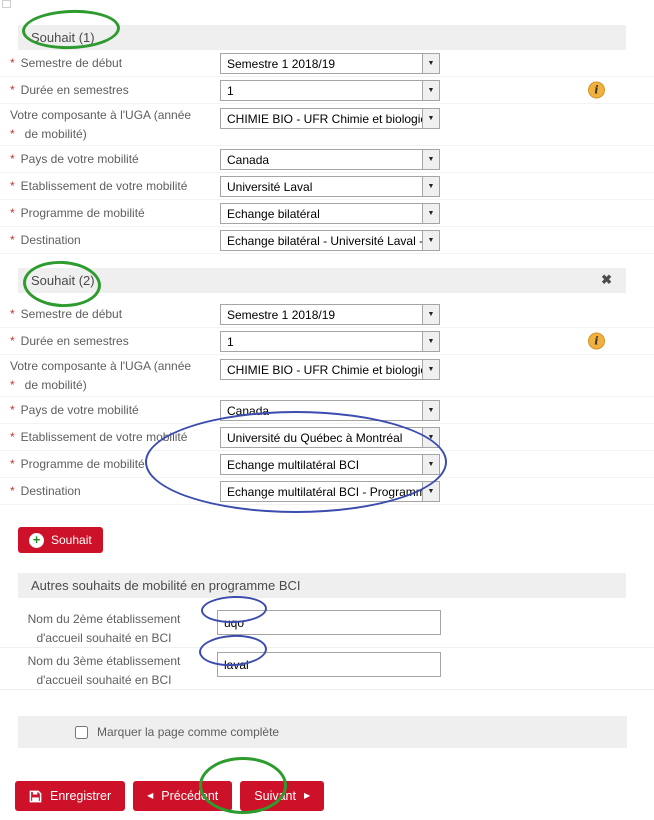  I want to click on bci-3rd-establishment-input, so click(329, 664).